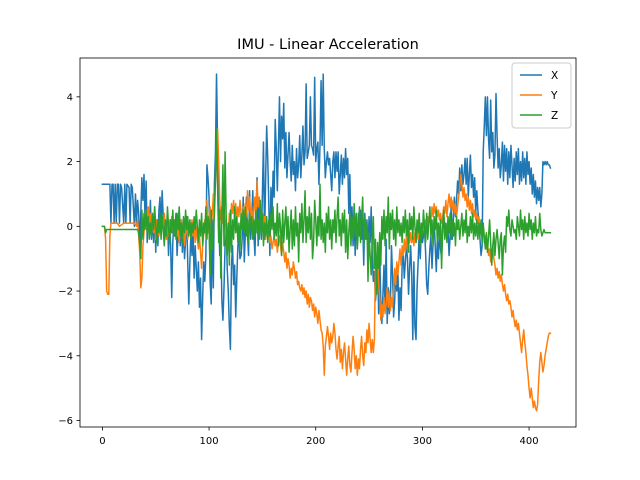 The width and height of the screenshot is (640, 480). I want to click on x-tick-label: 100, so click(209, 441).